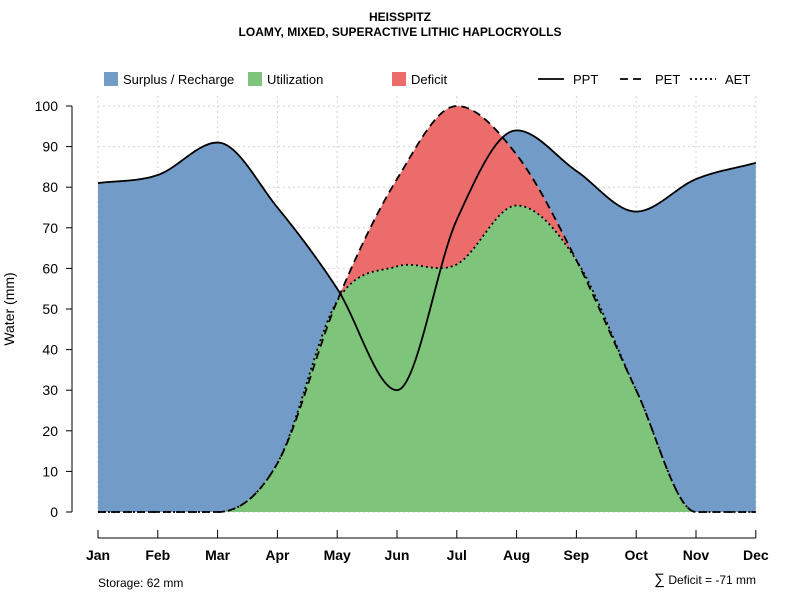 The height and width of the screenshot is (600, 800). What do you see at coordinates (737, 79) in the screenshot?
I see `legend-label: AET` at bounding box center [737, 79].